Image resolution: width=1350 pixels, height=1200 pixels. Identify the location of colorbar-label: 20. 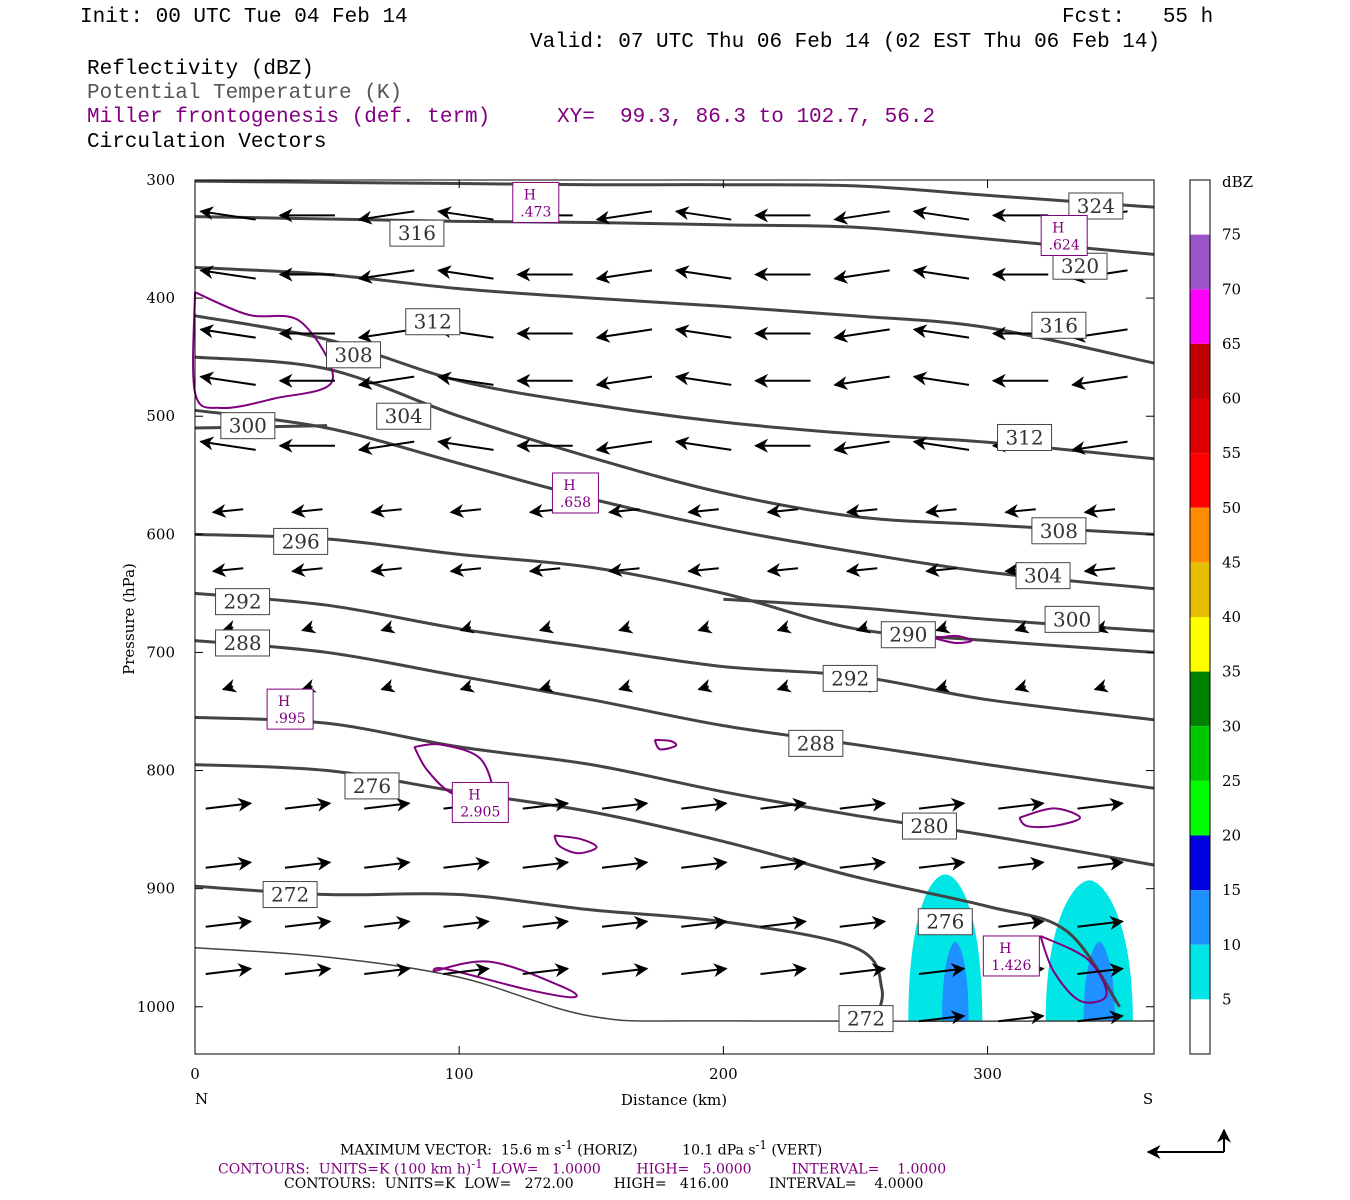
(1231, 836).